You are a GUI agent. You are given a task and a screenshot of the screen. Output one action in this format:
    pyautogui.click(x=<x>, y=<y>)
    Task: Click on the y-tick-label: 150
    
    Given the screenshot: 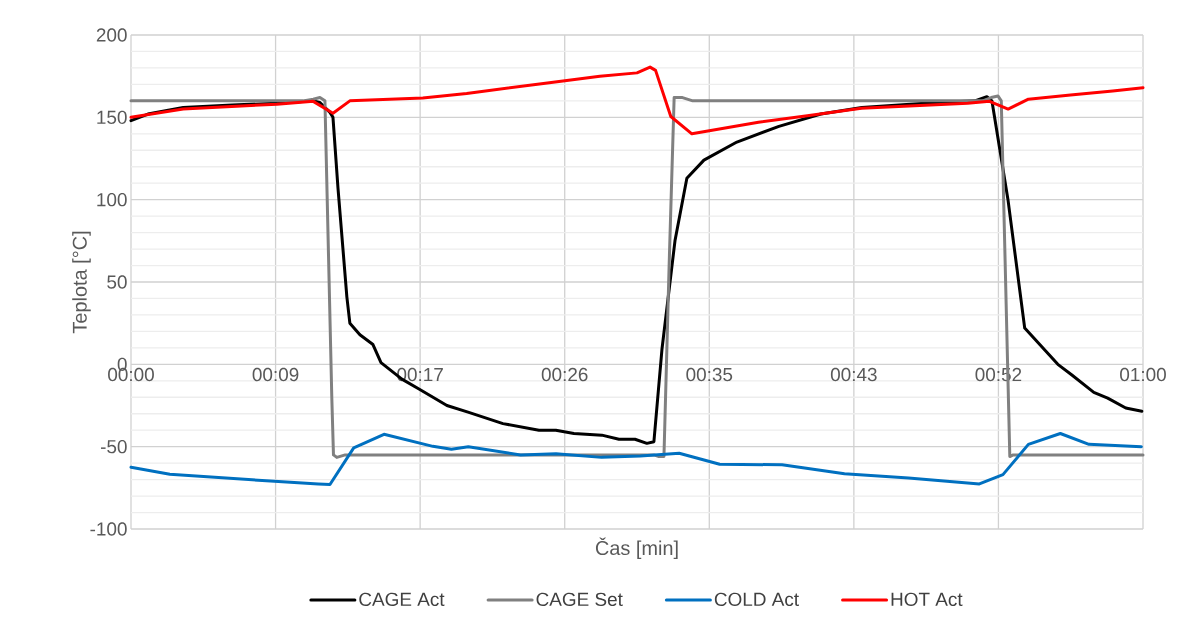 What is the action you would take?
    pyautogui.click(x=112, y=117)
    